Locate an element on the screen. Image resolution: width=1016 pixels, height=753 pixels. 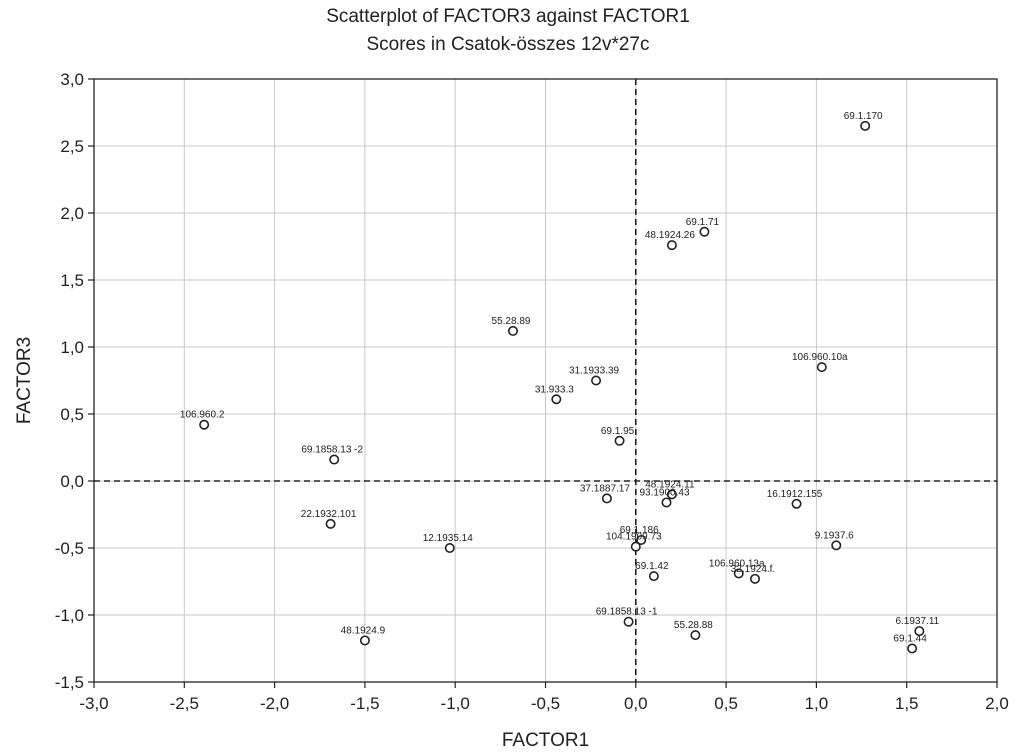
data-point-label: 48.1924.9 is located at coordinates (363, 630).